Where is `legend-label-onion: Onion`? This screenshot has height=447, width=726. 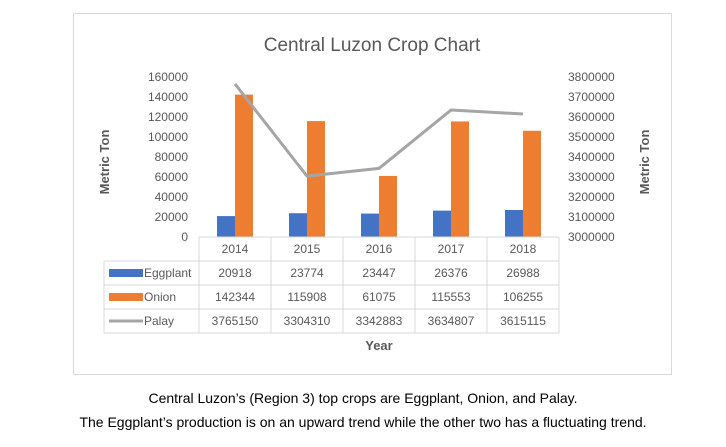
legend-label-onion: Onion is located at coordinates (160, 297).